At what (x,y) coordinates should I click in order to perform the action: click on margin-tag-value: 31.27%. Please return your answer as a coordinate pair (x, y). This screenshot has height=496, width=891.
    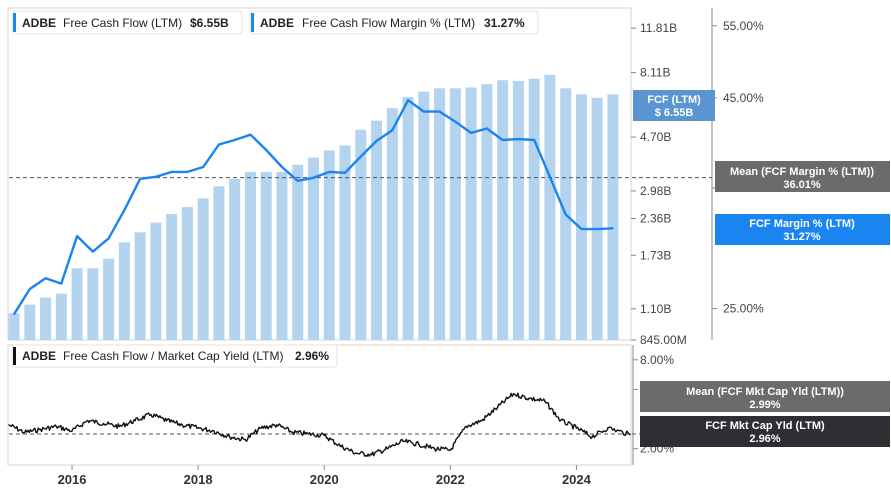
    Looking at the image, I should click on (802, 237).